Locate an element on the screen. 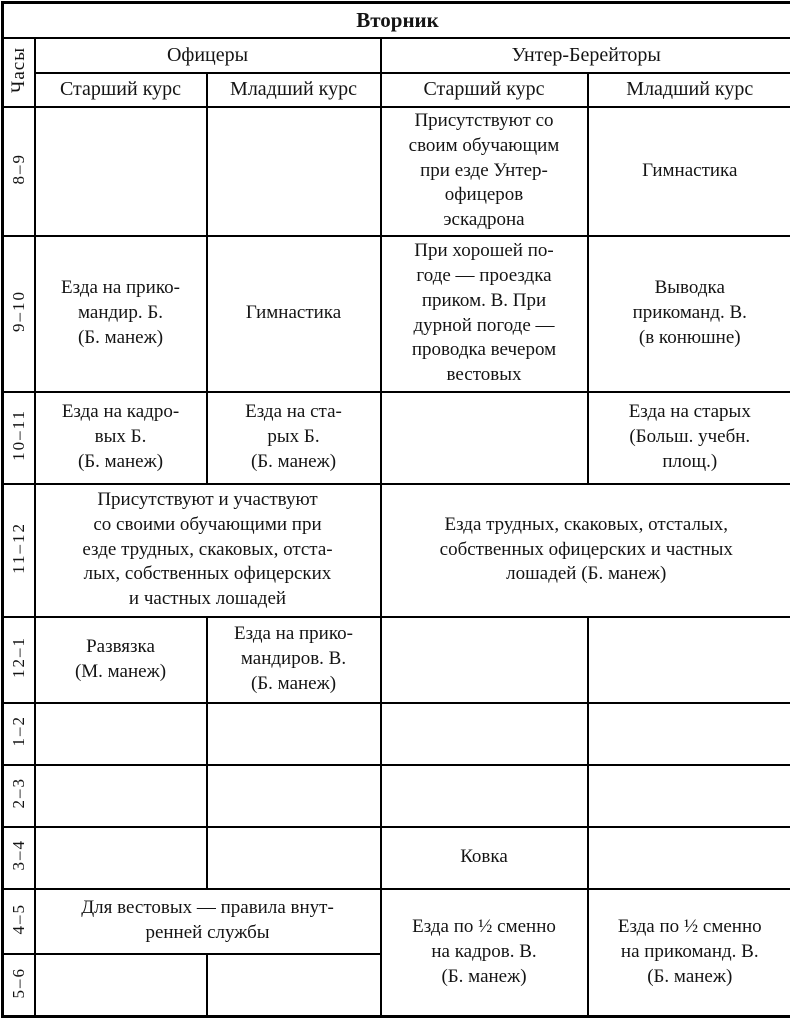  cell-9-10-unter-junior: Выводка прикоманд. В. (в конюшне) is located at coordinates (689, 314).